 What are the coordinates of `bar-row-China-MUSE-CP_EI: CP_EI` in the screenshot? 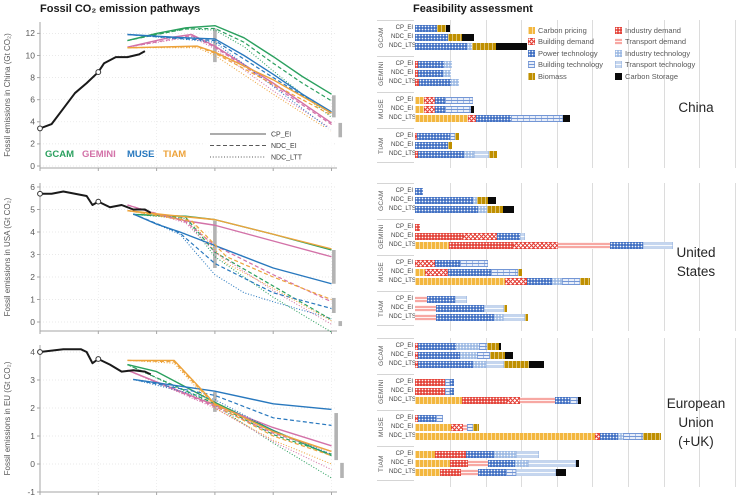 It's located at (565, 100).